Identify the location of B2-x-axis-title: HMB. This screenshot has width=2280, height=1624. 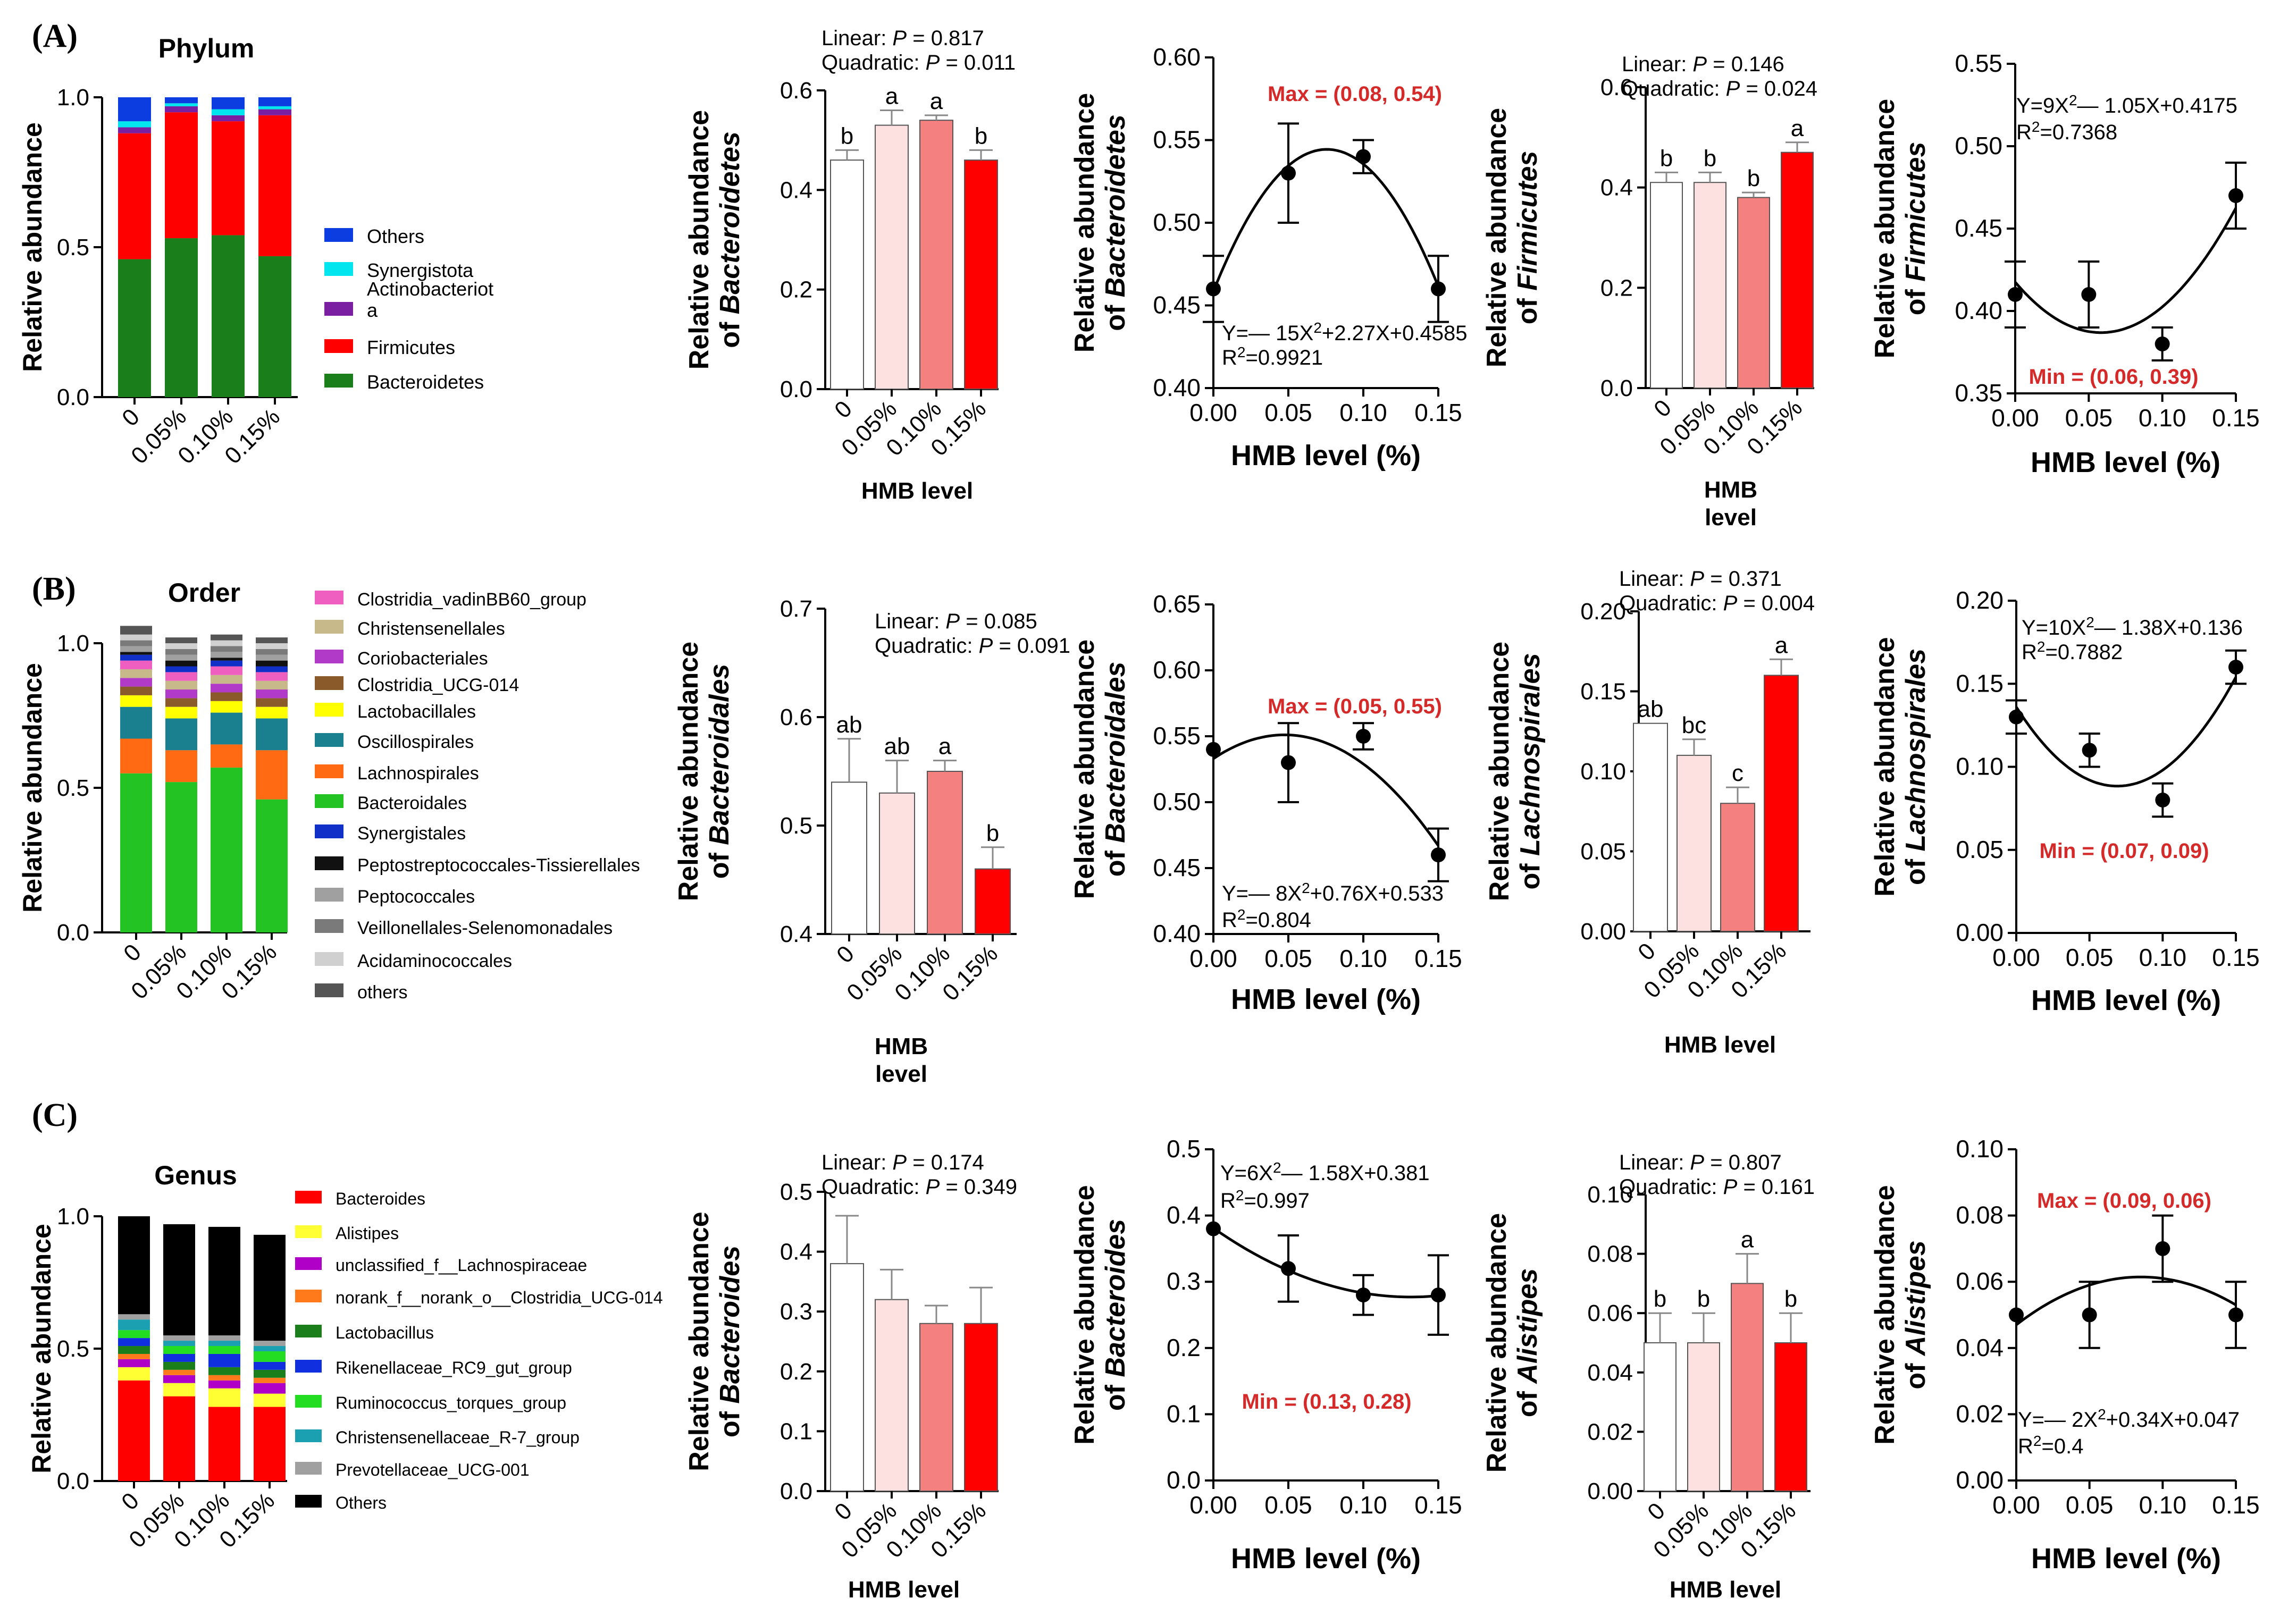
(901, 1046).